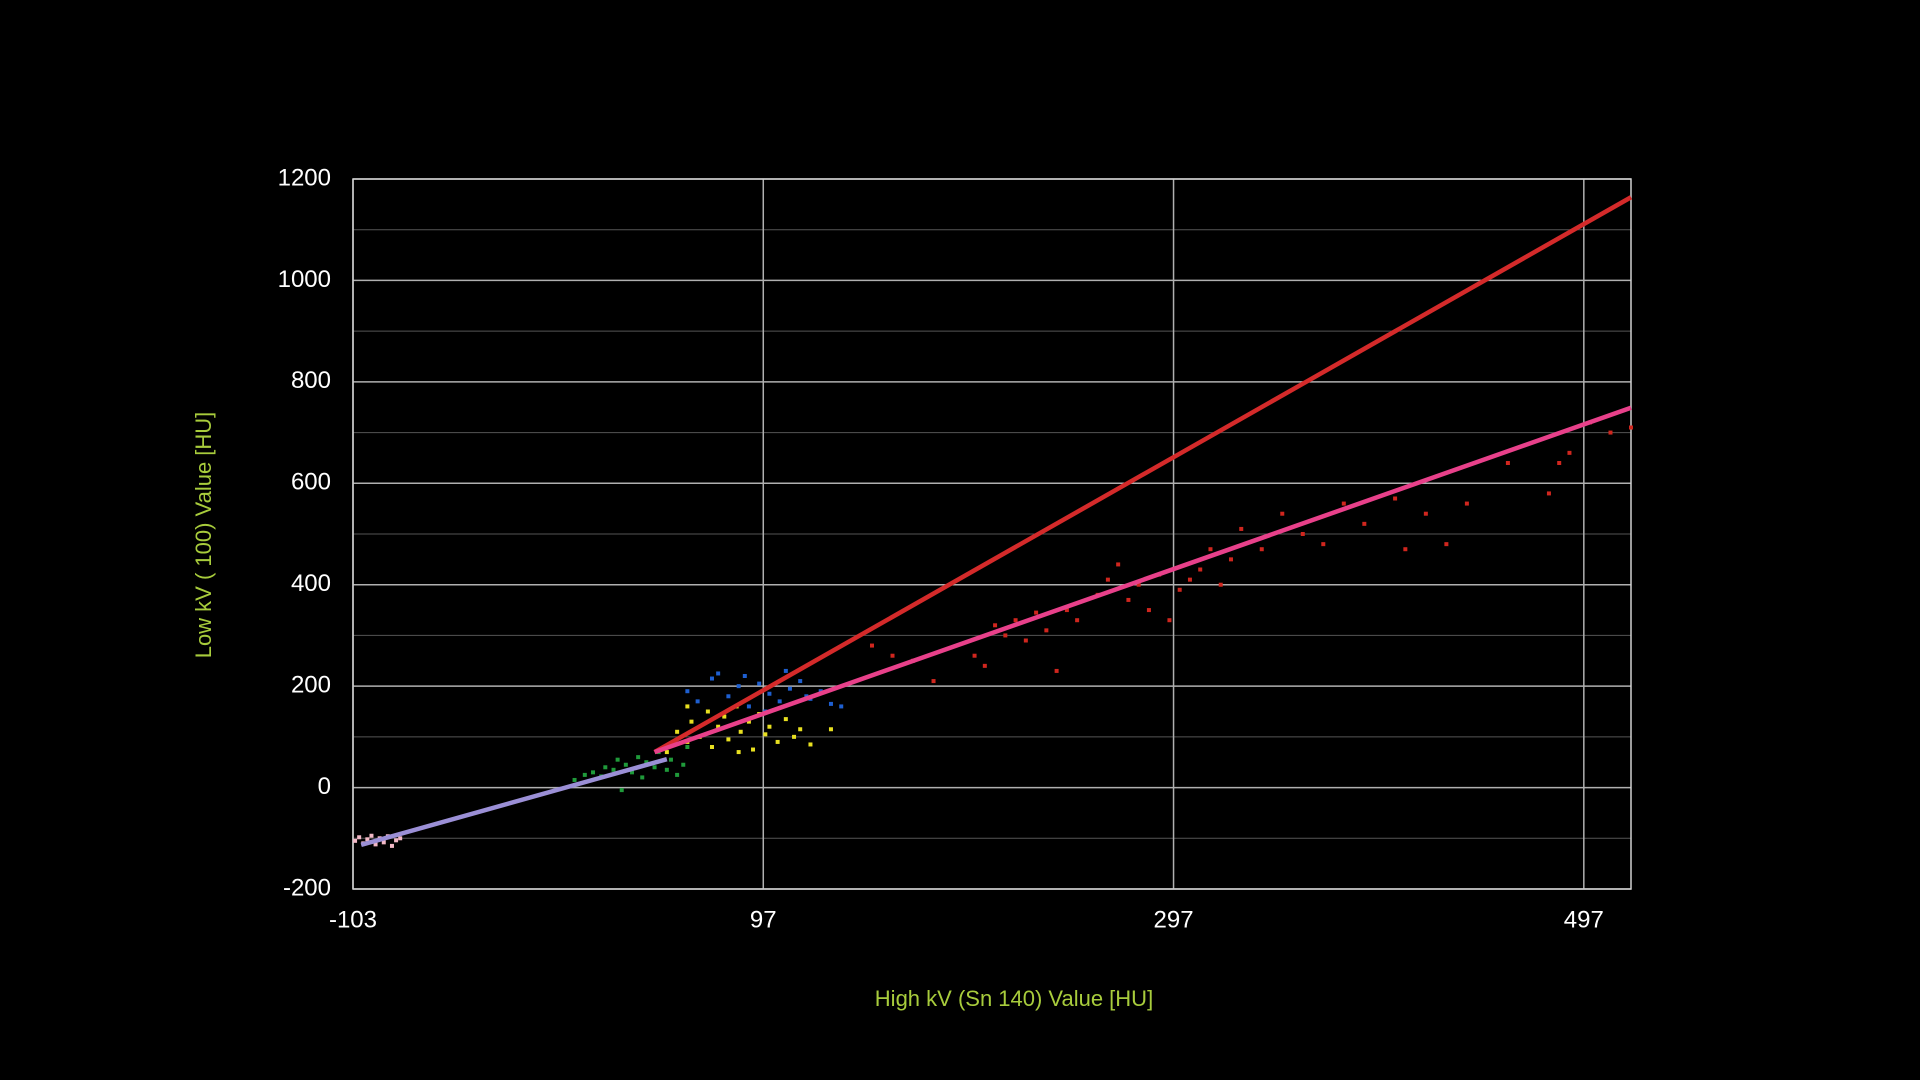  Describe the element at coordinates (311, 482) in the screenshot. I see `y-tick-label: 600` at that location.